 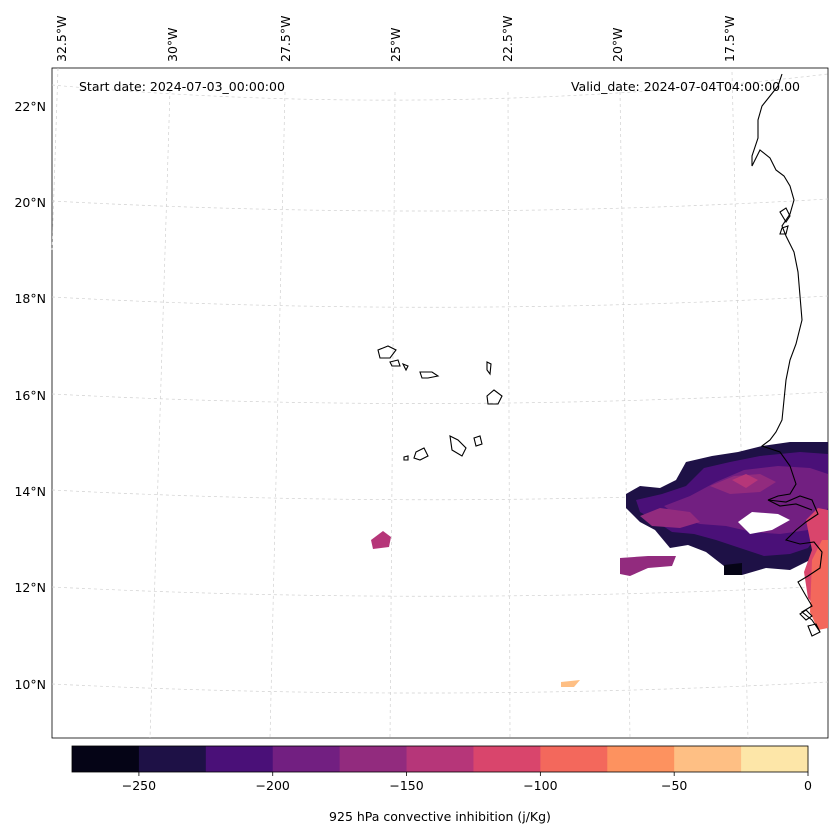 I want to click on island-fogo, so click(x=421, y=454).